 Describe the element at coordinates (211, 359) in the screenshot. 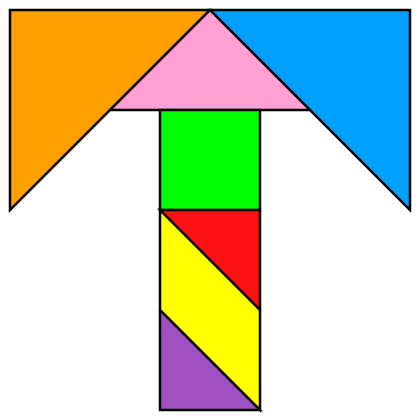

I see `small-triangle-bottom` at that location.